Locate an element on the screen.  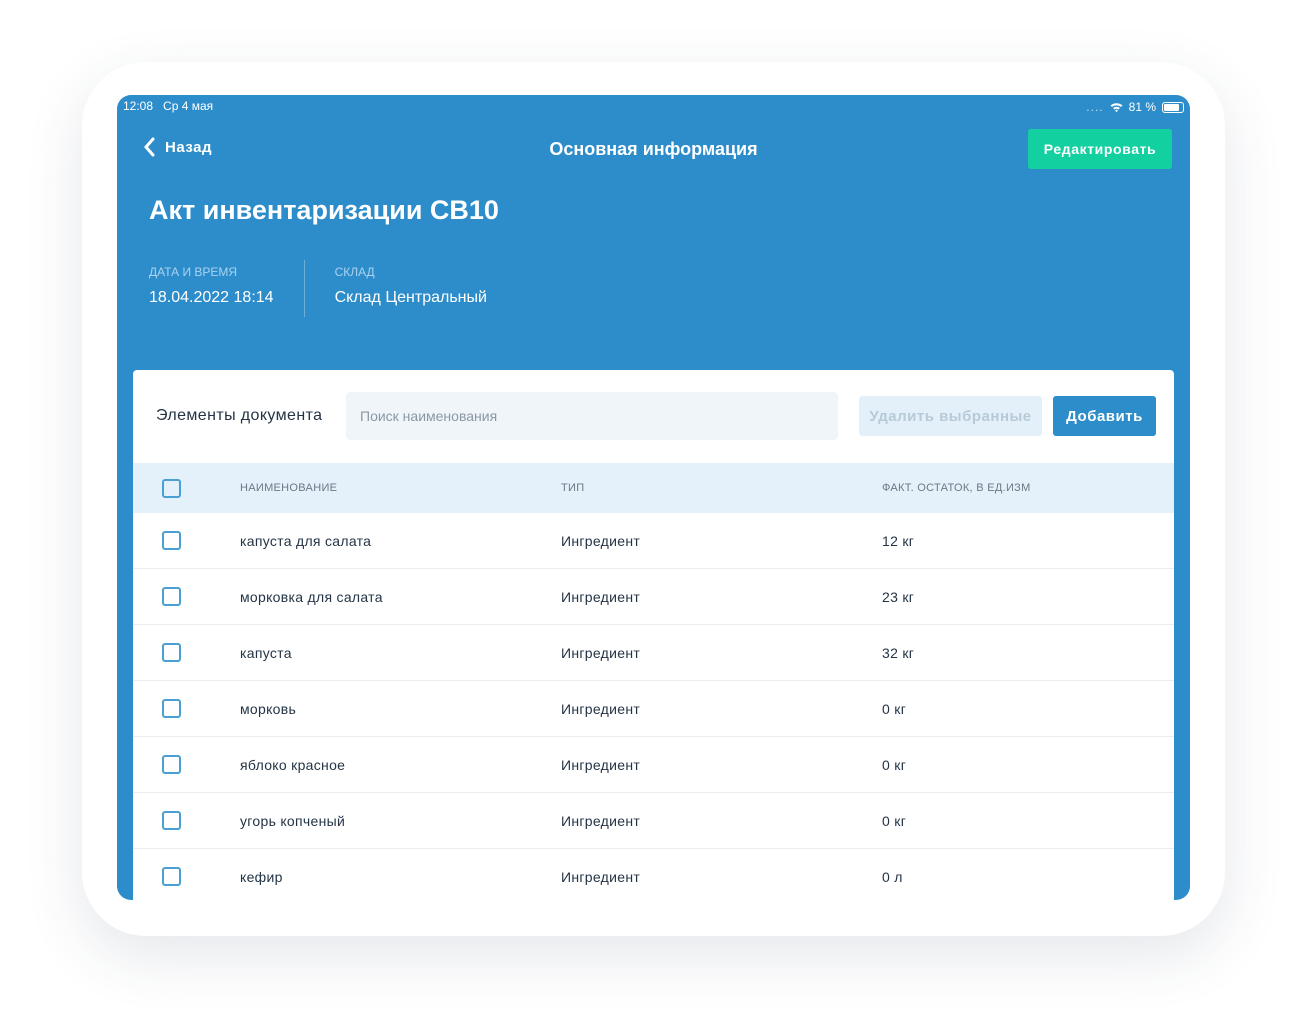
item-name: капуста для салата is located at coordinates (306, 540).